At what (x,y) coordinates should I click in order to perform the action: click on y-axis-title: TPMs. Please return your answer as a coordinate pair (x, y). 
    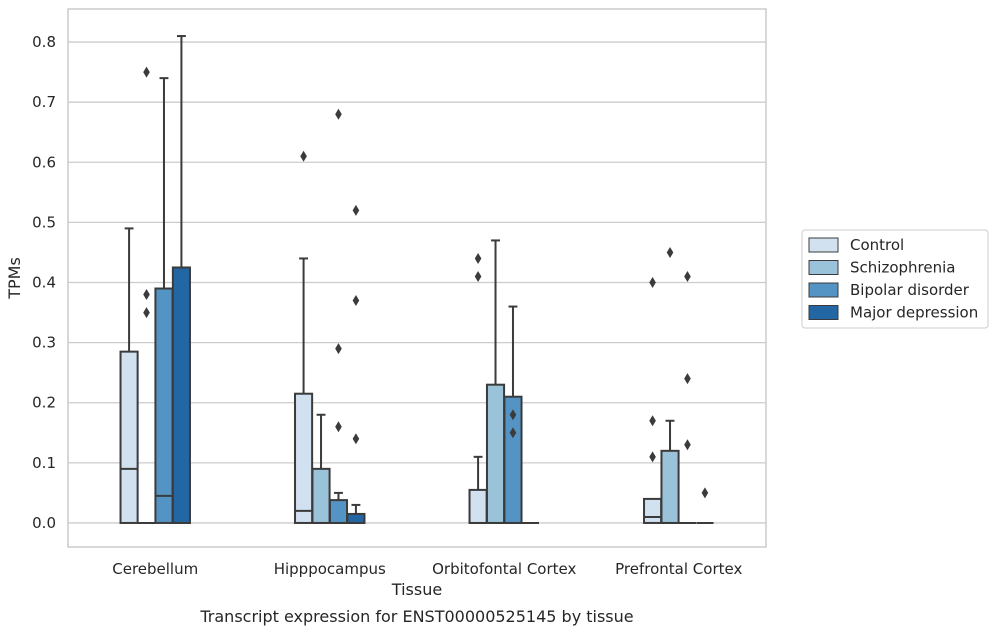
    Looking at the image, I should click on (14, 278).